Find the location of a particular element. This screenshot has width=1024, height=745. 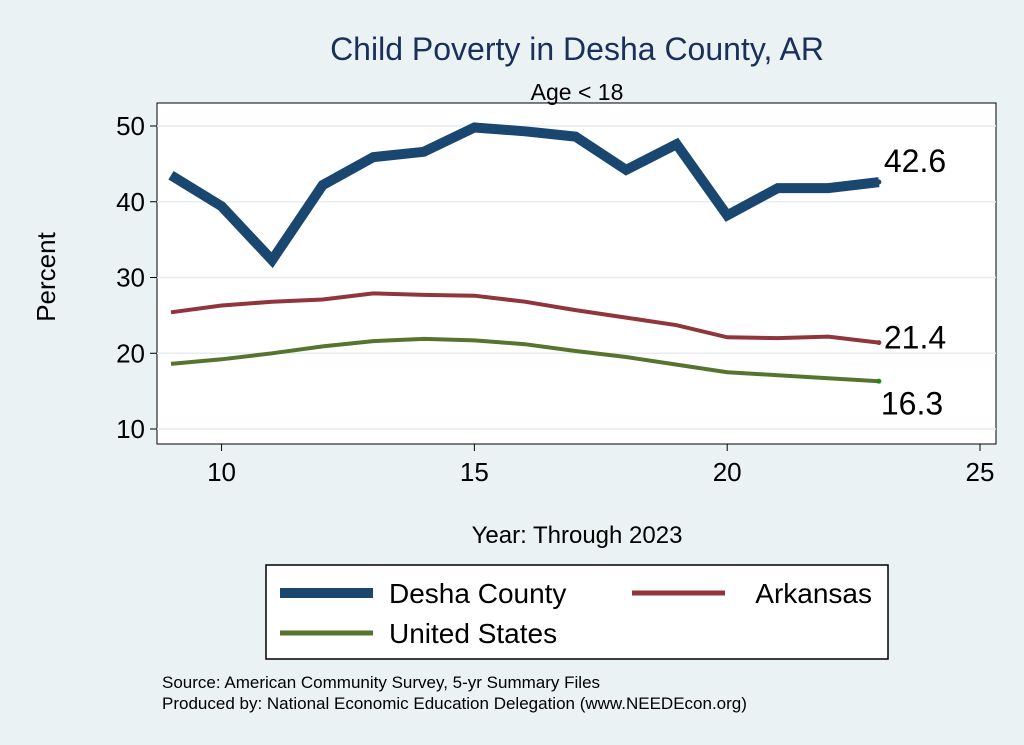

legend-label-arkansas: Arkansas is located at coordinates (813, 593).